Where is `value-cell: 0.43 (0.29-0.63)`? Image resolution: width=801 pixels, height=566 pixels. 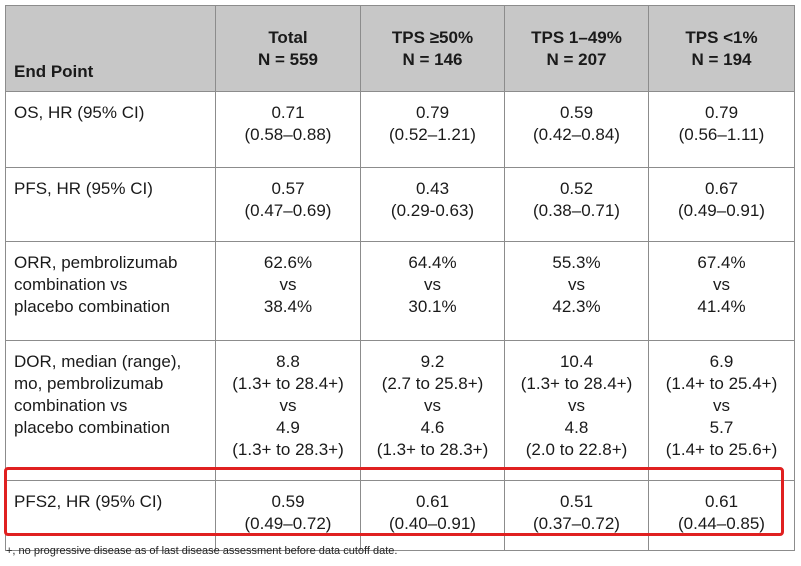
value-cell: 0.43 (0.29-0.63) is located at coordinates (432, 204).